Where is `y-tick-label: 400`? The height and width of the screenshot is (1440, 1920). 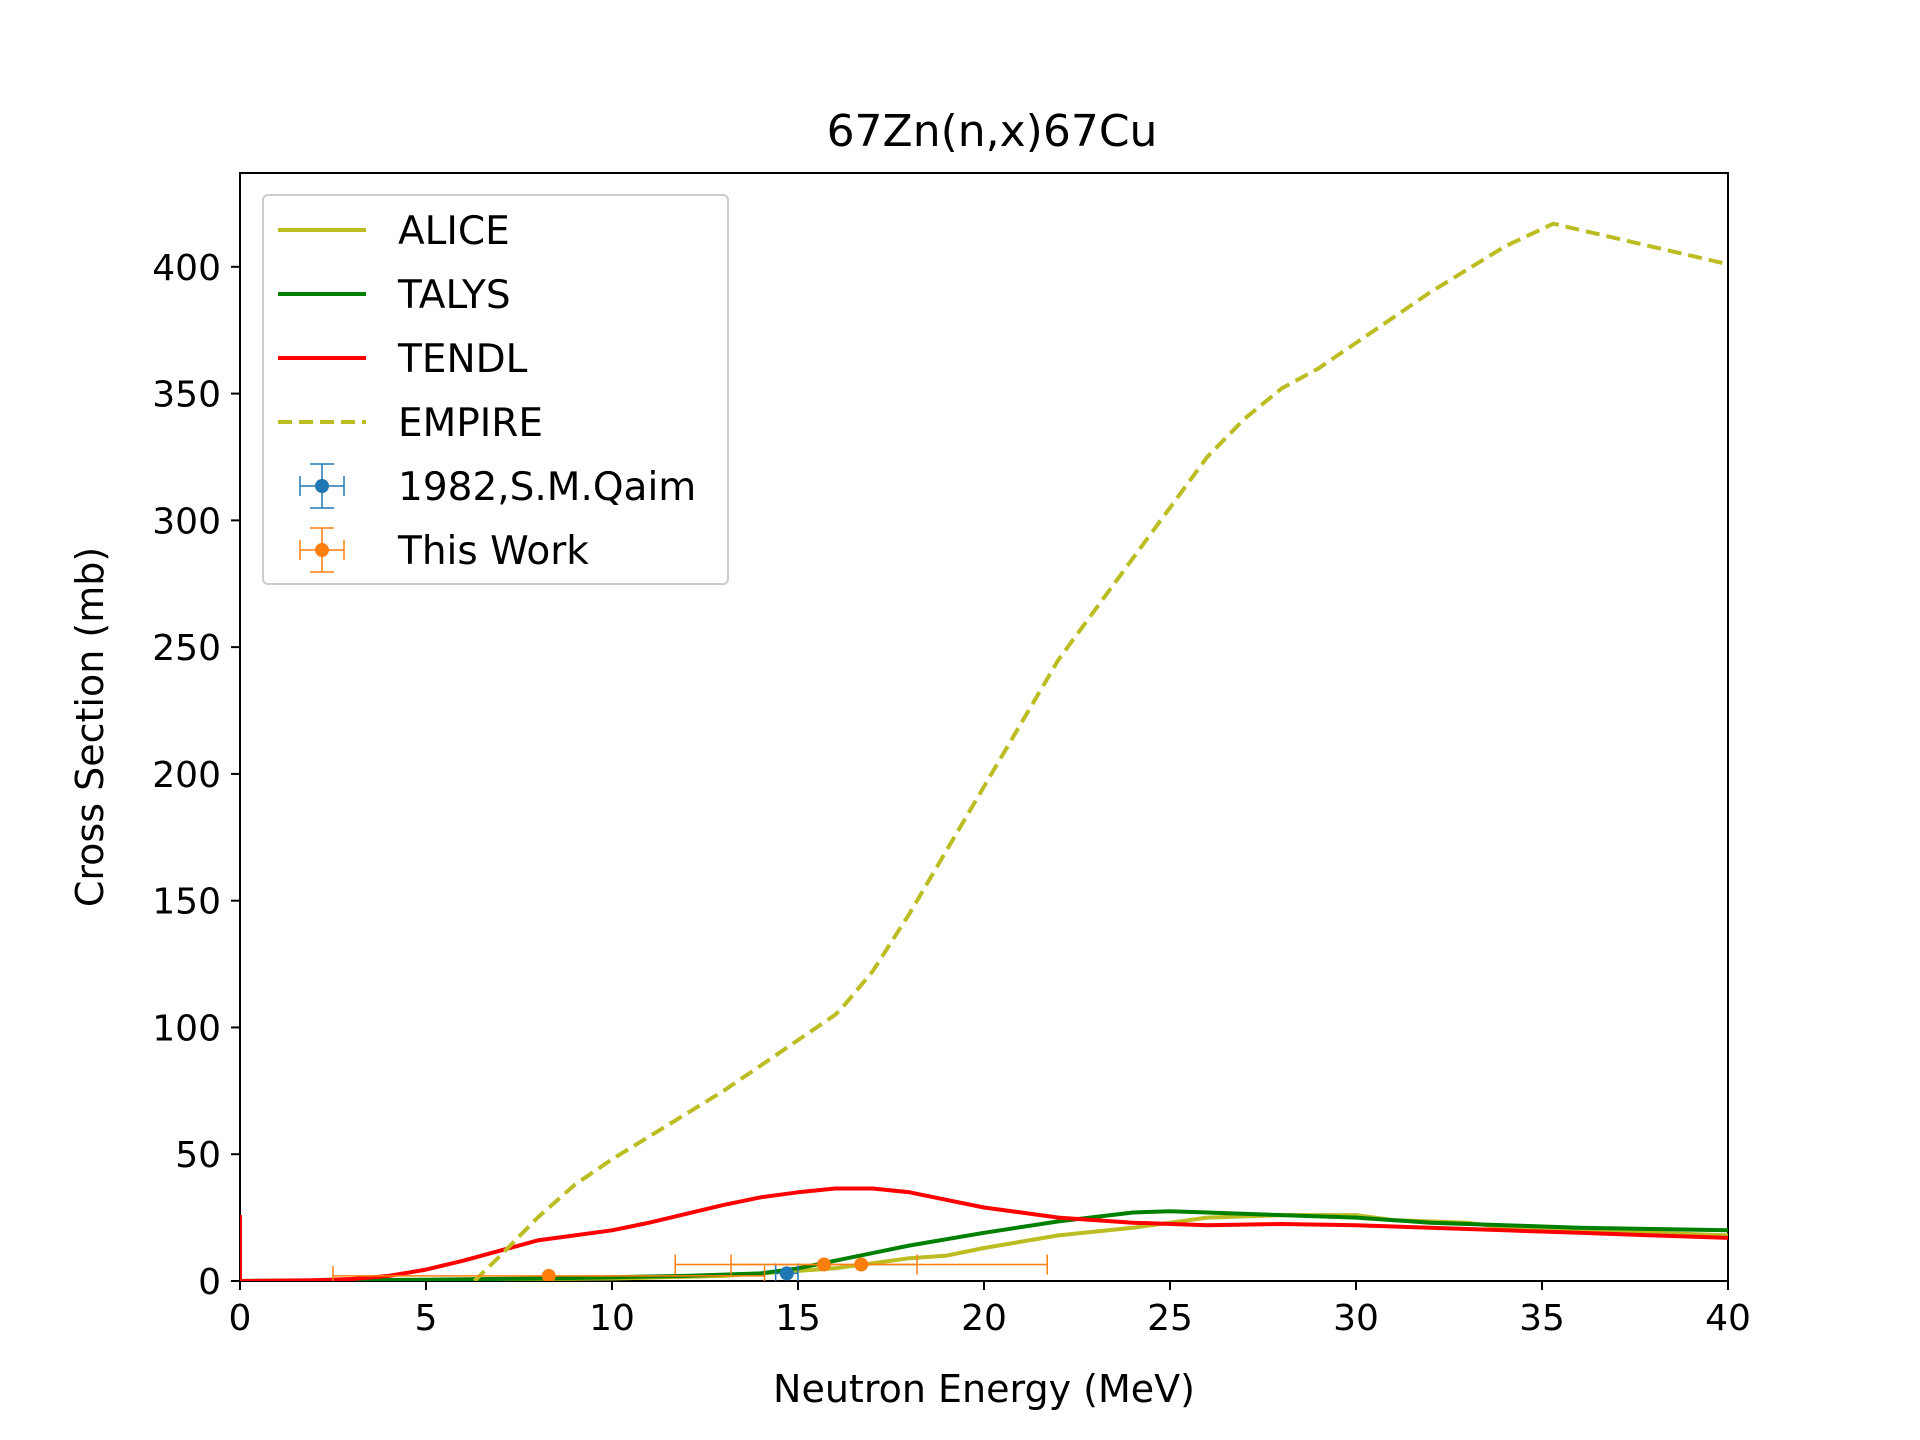 y-tick-label: 400 is located at coordinates (186, 268).